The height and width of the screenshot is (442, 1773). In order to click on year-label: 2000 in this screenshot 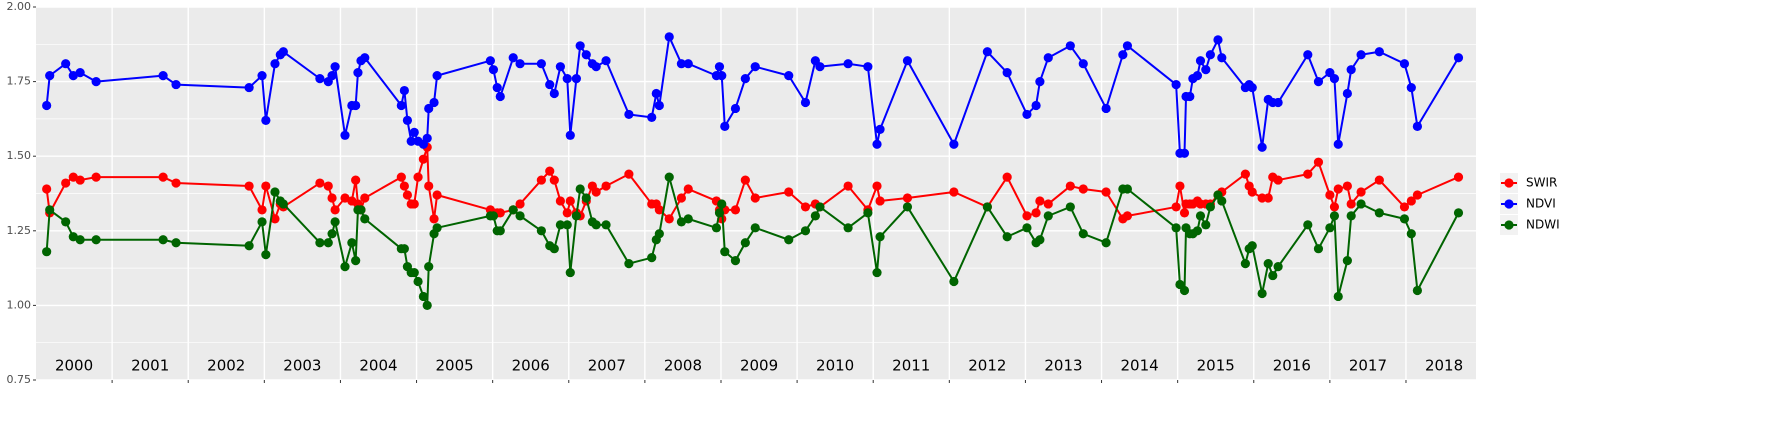, I will do `click(74, 366)`.